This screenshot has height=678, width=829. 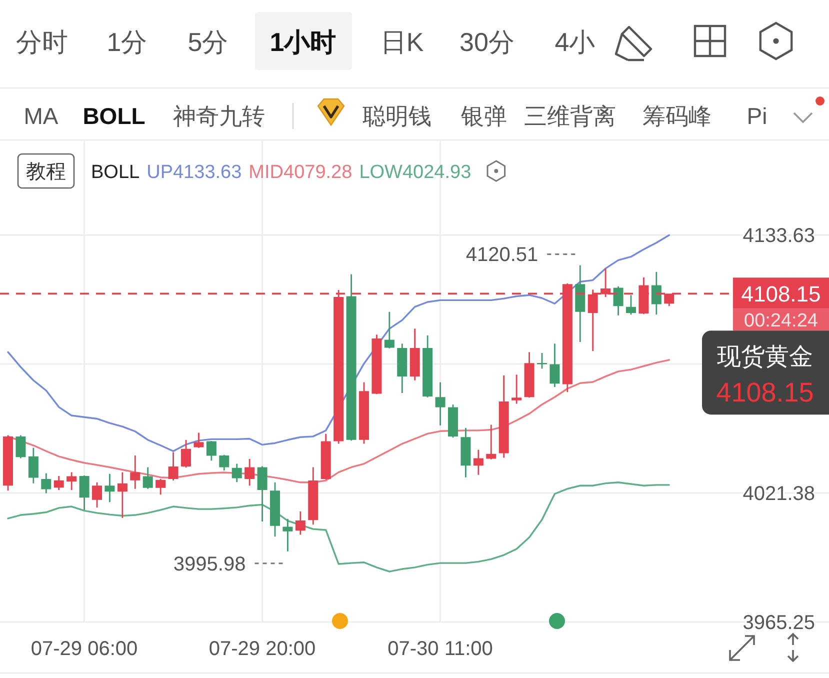 What do you see at coordinates (127, 42) in the screenshot?
I see `text: 1分` at bounding box center [127, 42].